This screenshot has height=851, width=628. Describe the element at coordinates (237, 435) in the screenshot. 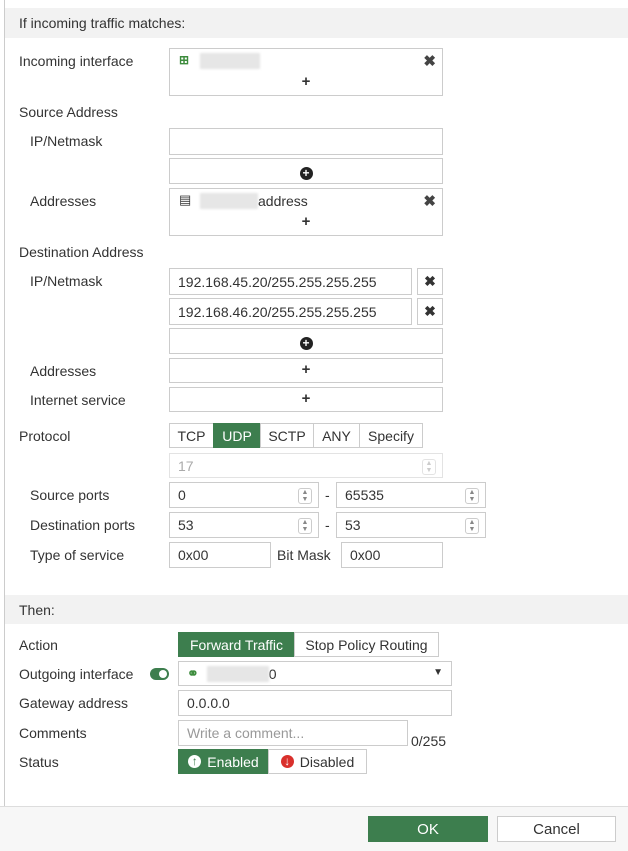

I see `protocol-udp: UDP` at that location.